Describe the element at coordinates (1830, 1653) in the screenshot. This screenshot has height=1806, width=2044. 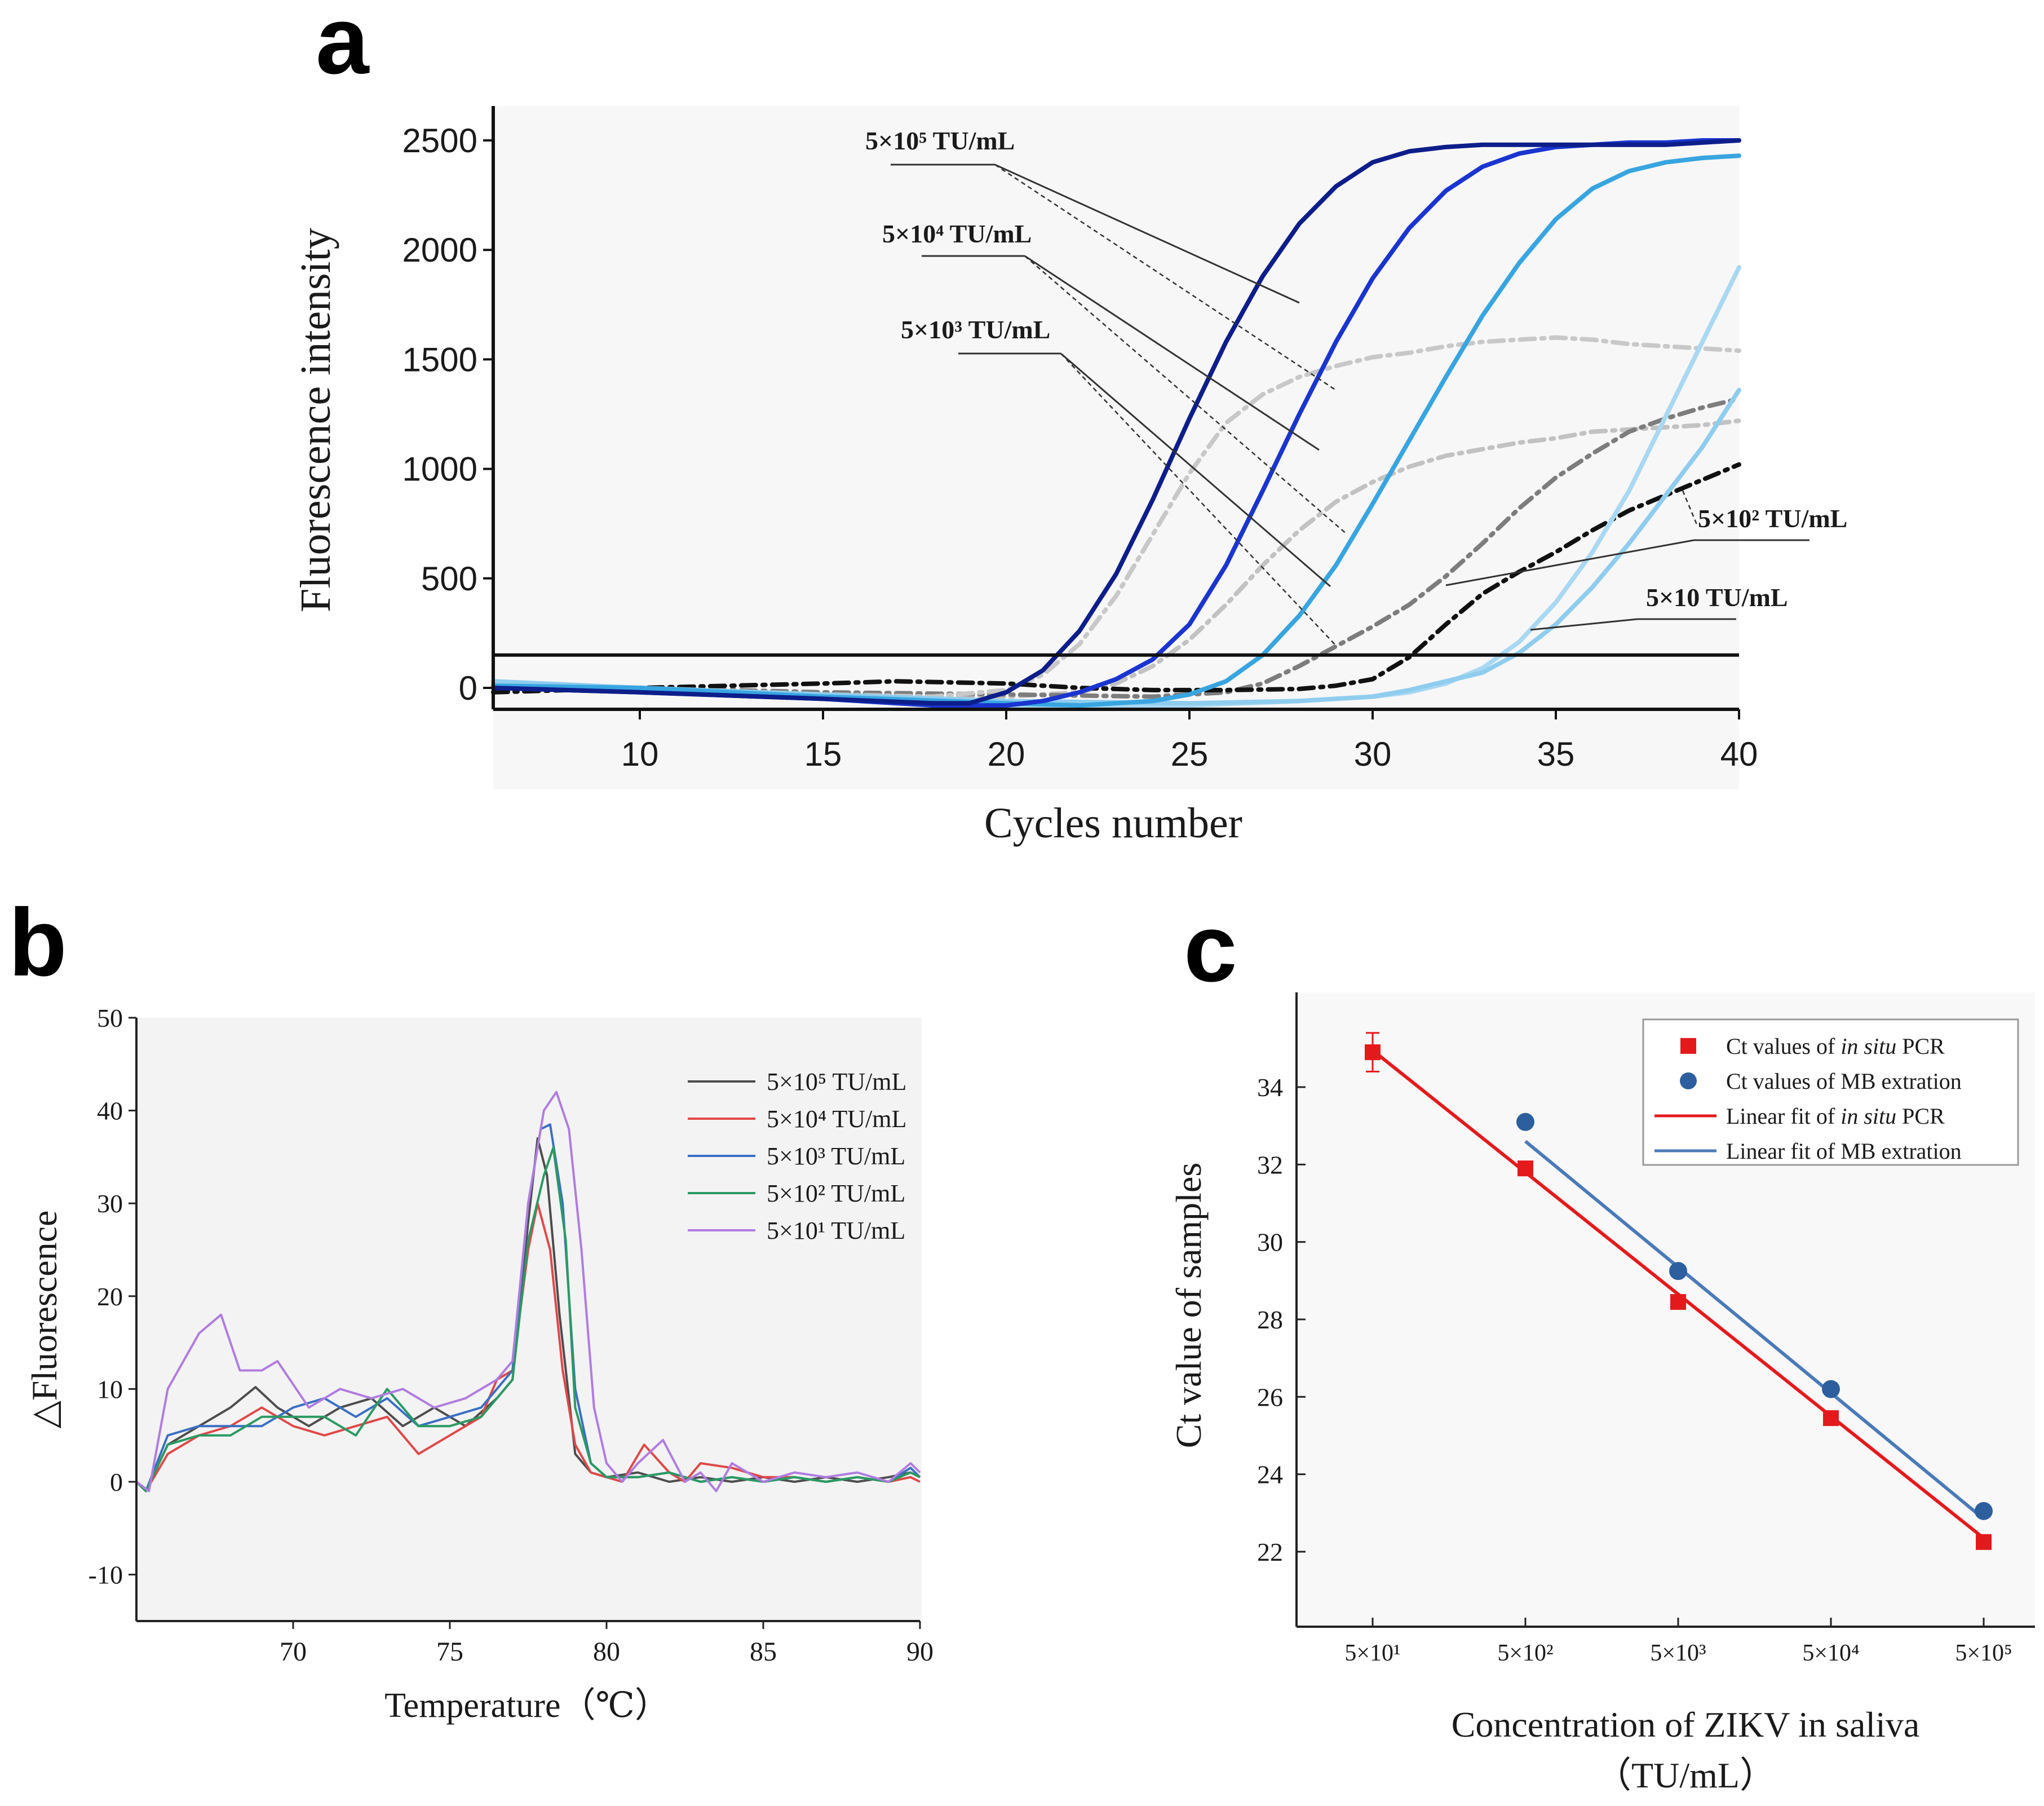
I see `c-xtick-label-3: 5×10⁴` at that location.